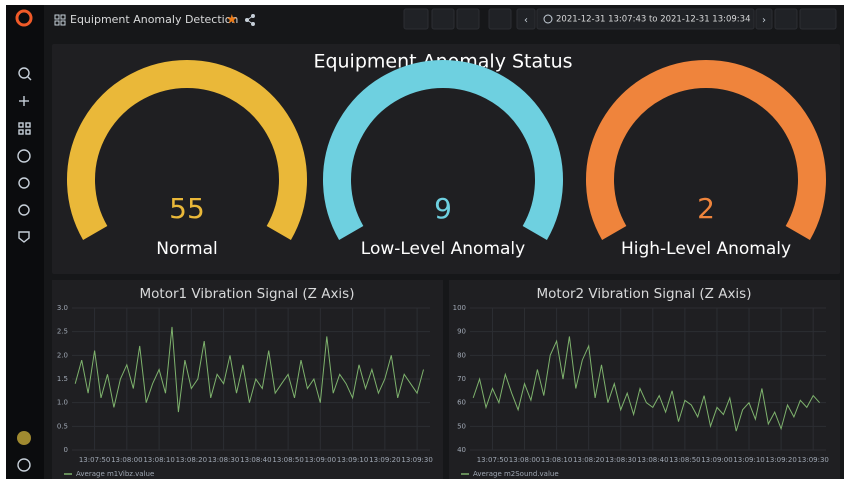 The width and height of the screenshot is (850, 489). I want to click on y-tick-label: 2.5, so click(62, 332).